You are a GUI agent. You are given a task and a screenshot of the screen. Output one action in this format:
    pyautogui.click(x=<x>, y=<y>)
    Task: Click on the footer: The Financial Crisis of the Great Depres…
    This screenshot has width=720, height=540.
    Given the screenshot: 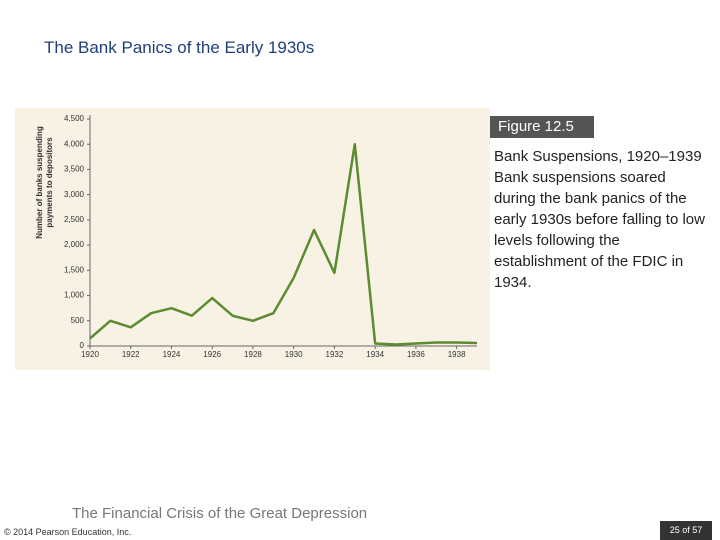 What is the action you would take?
    pyautogui.click(x=220, y=513)
    